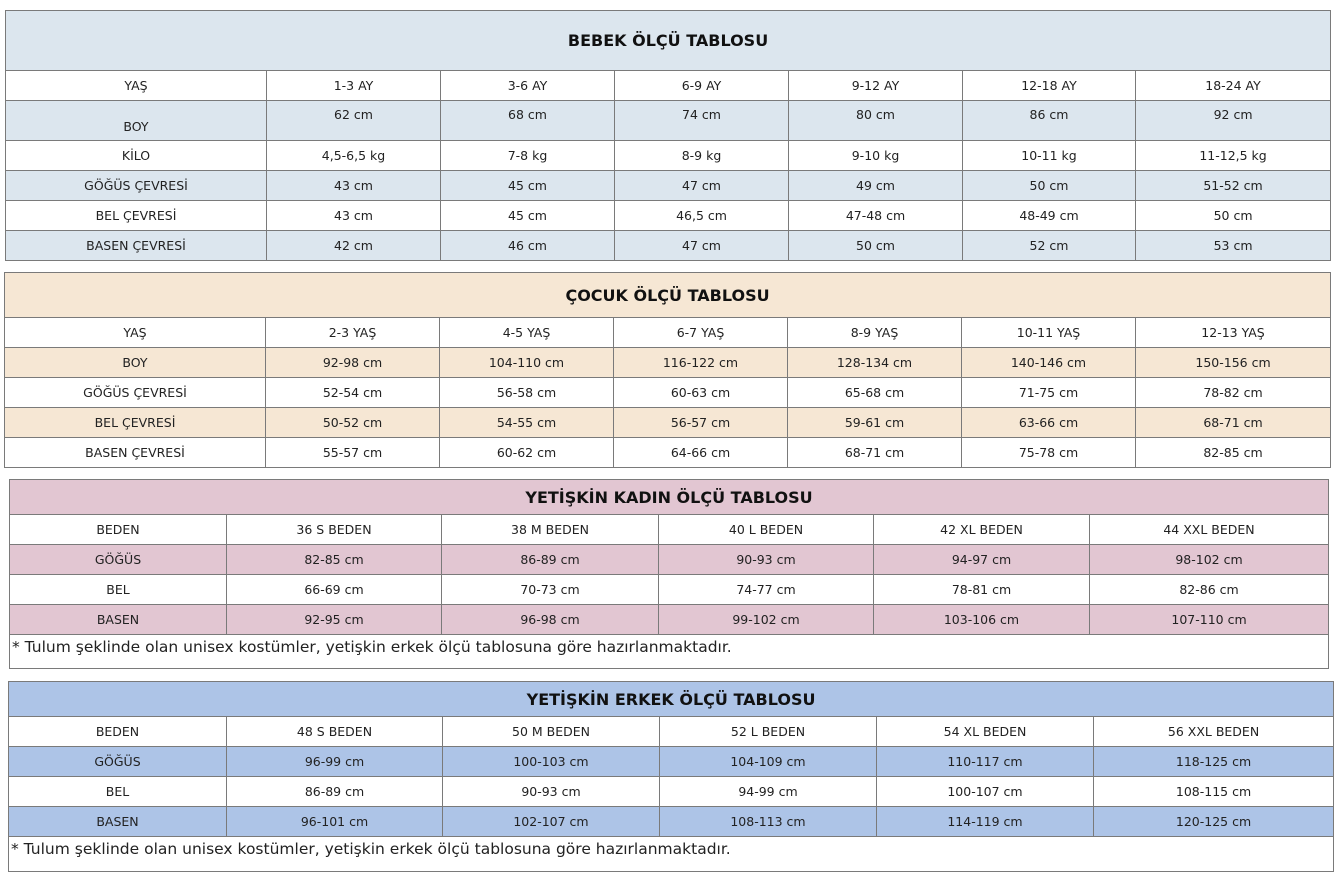  What do you see at coordinates (874, 332) in the screenshot?
I see `column-header: 8-9 YAŞ` at bounding box center [874, 332].